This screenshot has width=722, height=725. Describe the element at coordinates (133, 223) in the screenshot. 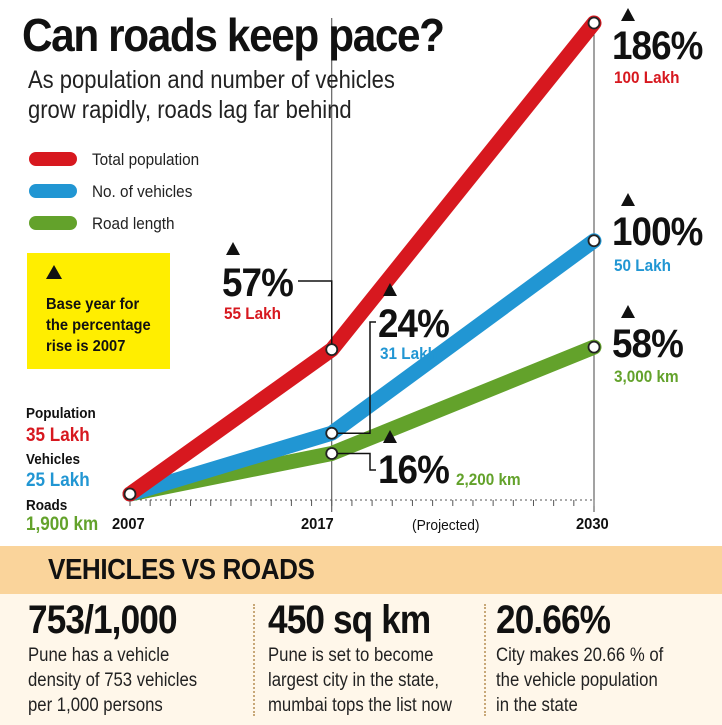

I see `legend-label-roads: Road length` at that location.